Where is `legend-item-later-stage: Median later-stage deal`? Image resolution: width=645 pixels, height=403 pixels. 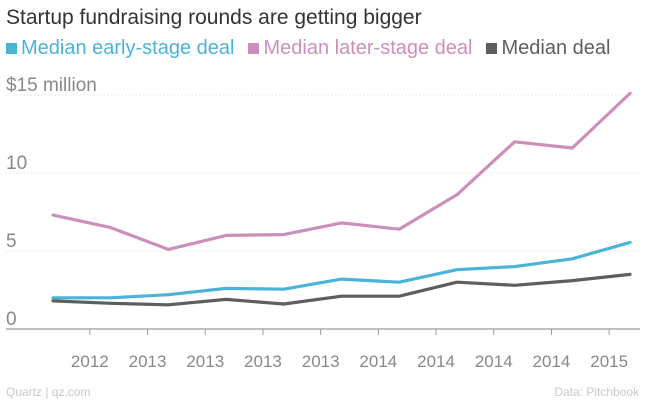 legend-item-later-stage: Median later-stage deal is located at coordinates (360, 48).